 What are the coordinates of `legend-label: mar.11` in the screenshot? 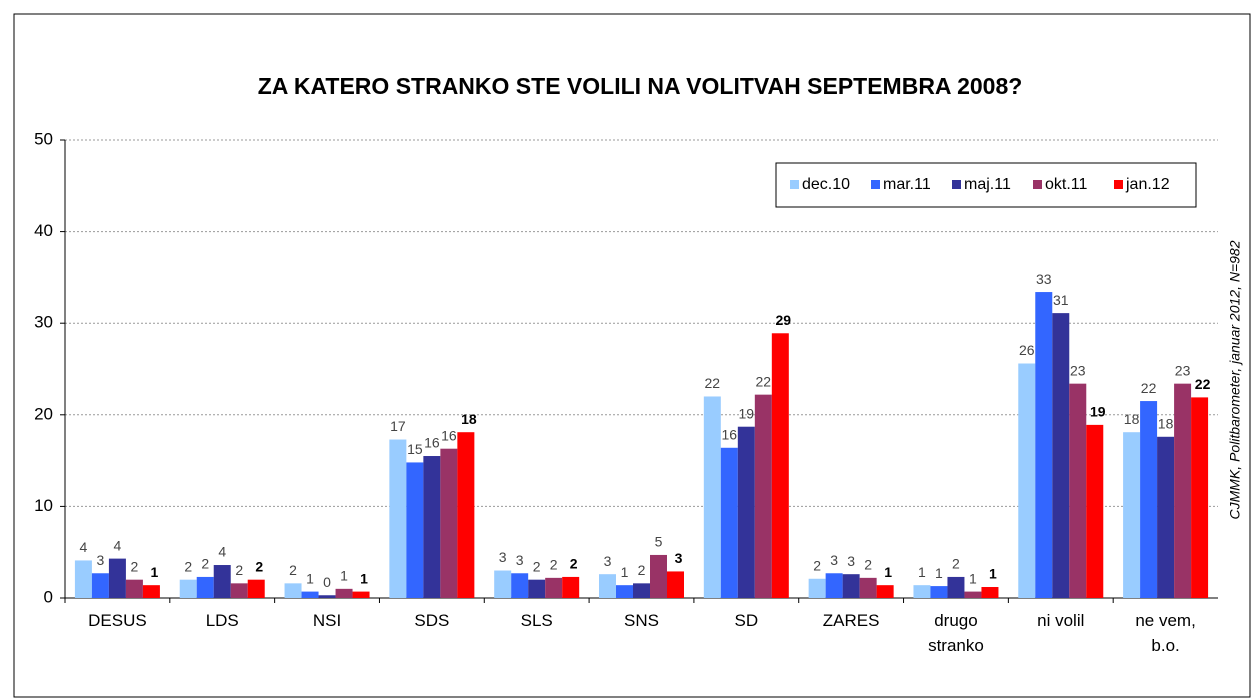 It's located at (907, 184).